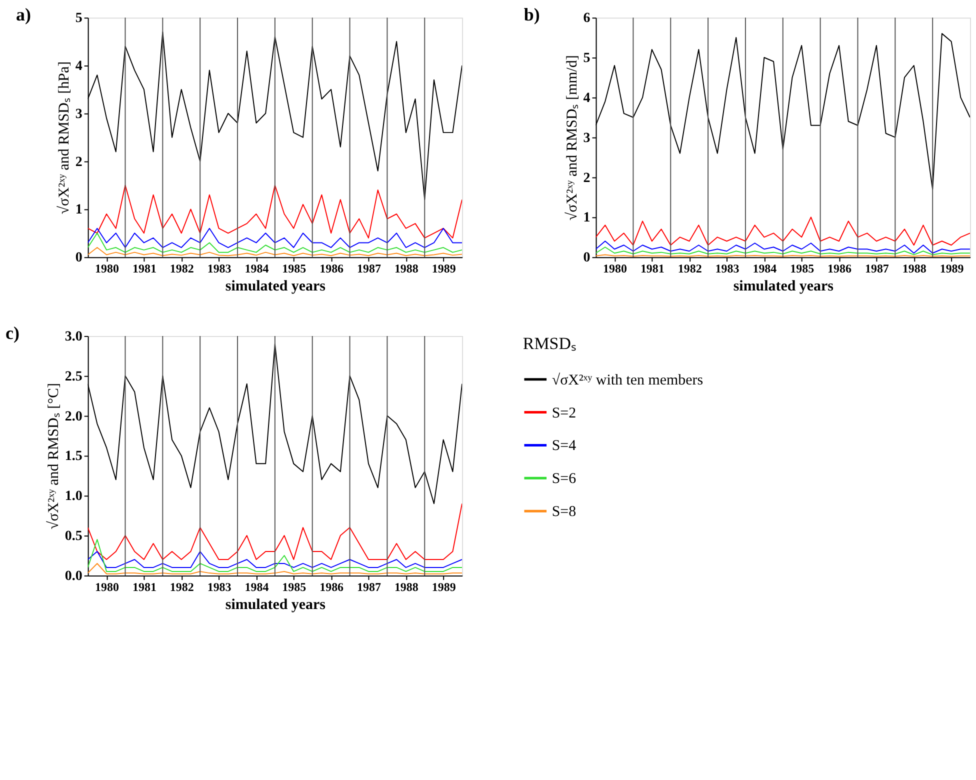 This screenshot has height=780, width=976. Describe the element at coordinates (12, 332) in the screenshot. I see `chart-title: c)` at that location.